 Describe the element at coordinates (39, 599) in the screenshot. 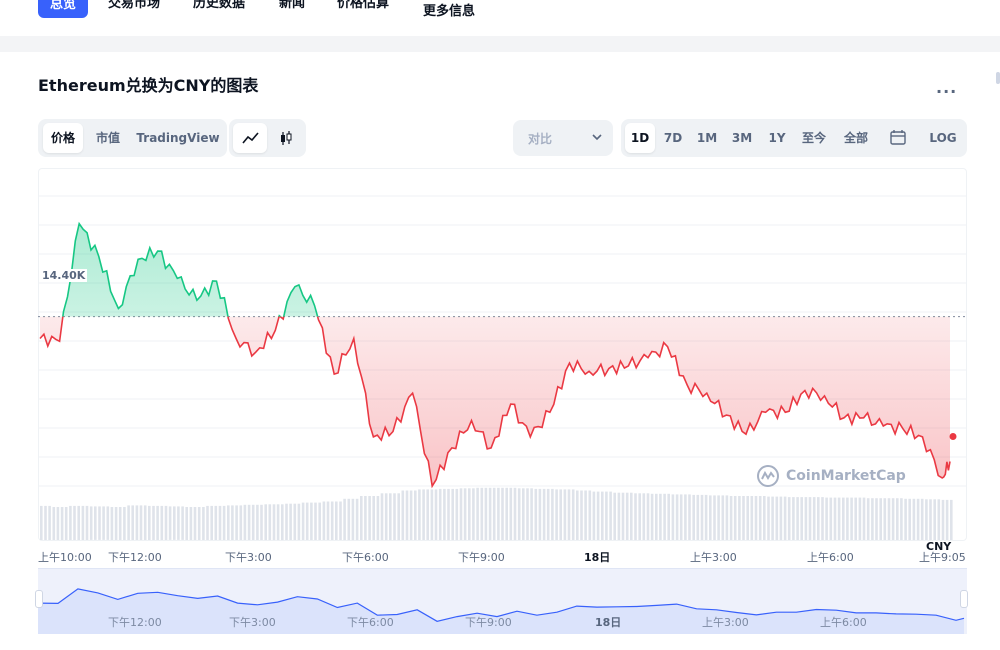

I see `navigator-left-handle` at that location.